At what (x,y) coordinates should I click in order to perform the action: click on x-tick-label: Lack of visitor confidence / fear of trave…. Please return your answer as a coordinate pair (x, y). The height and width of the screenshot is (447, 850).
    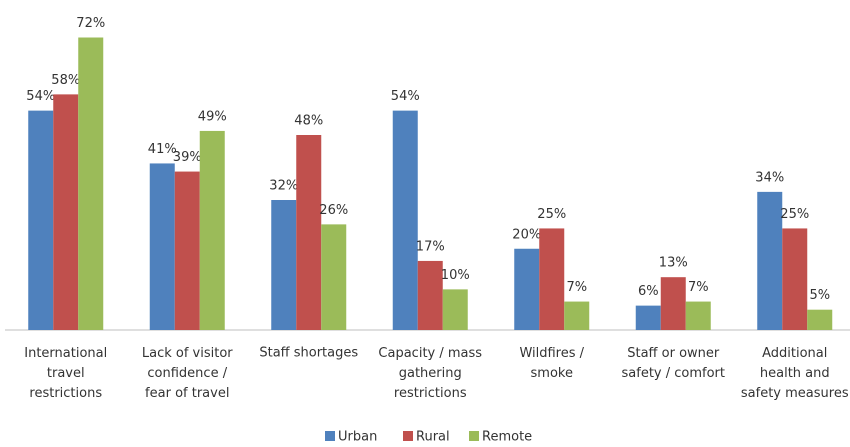
    Looking at the image, I should click on (187, 373).